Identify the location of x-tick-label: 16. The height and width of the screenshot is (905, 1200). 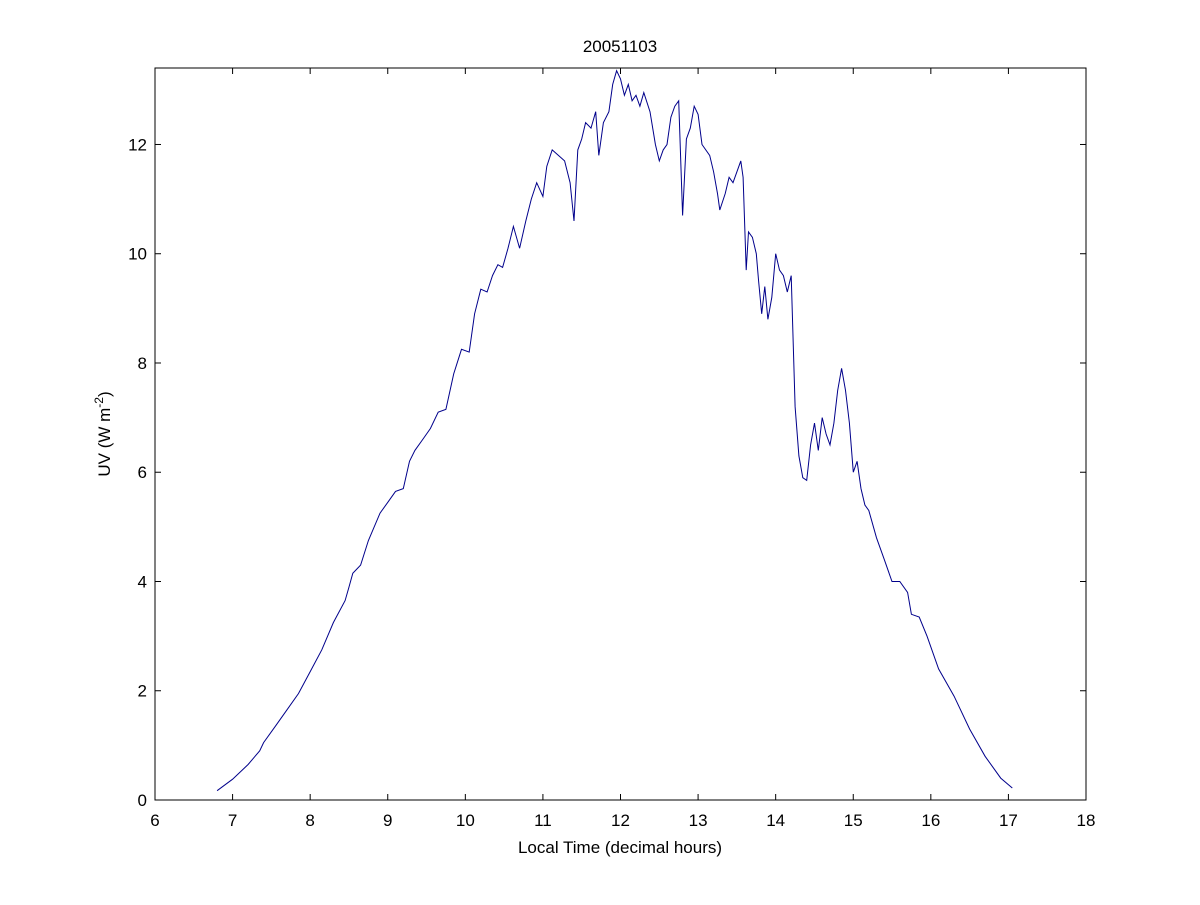
(930, 820).